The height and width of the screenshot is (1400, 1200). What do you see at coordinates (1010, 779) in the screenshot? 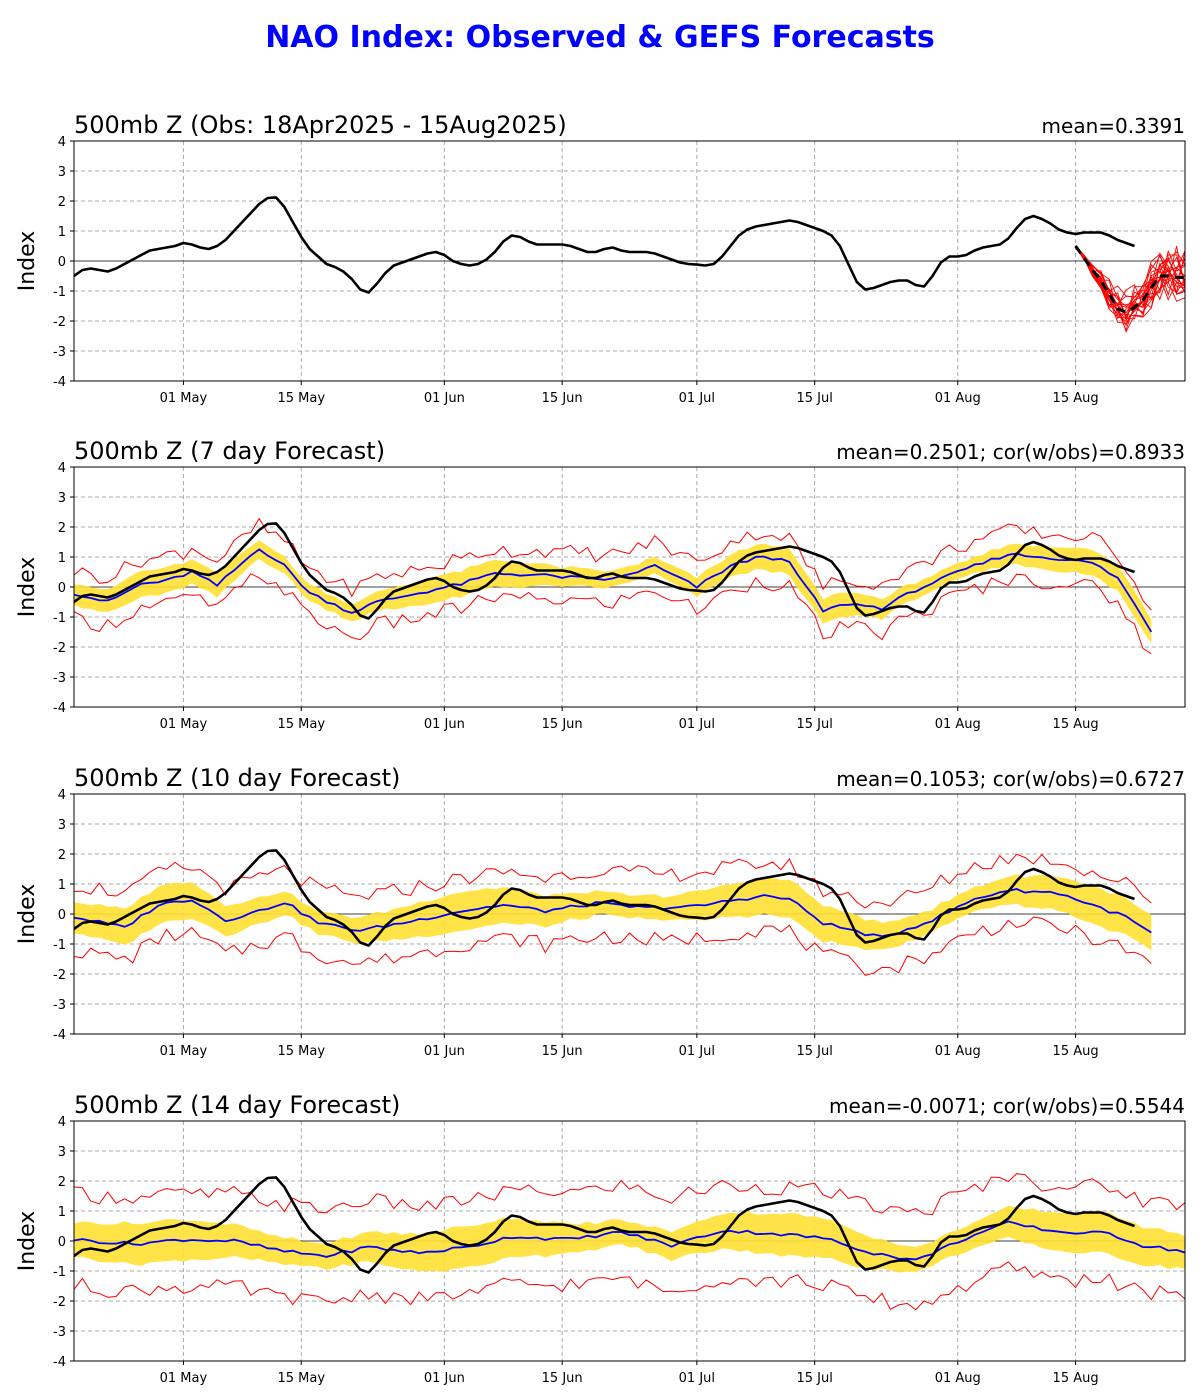
I see `panel-stat: mean=0.1053; cor(w/obs)=0.6727` at bounding box center [1010, 779].